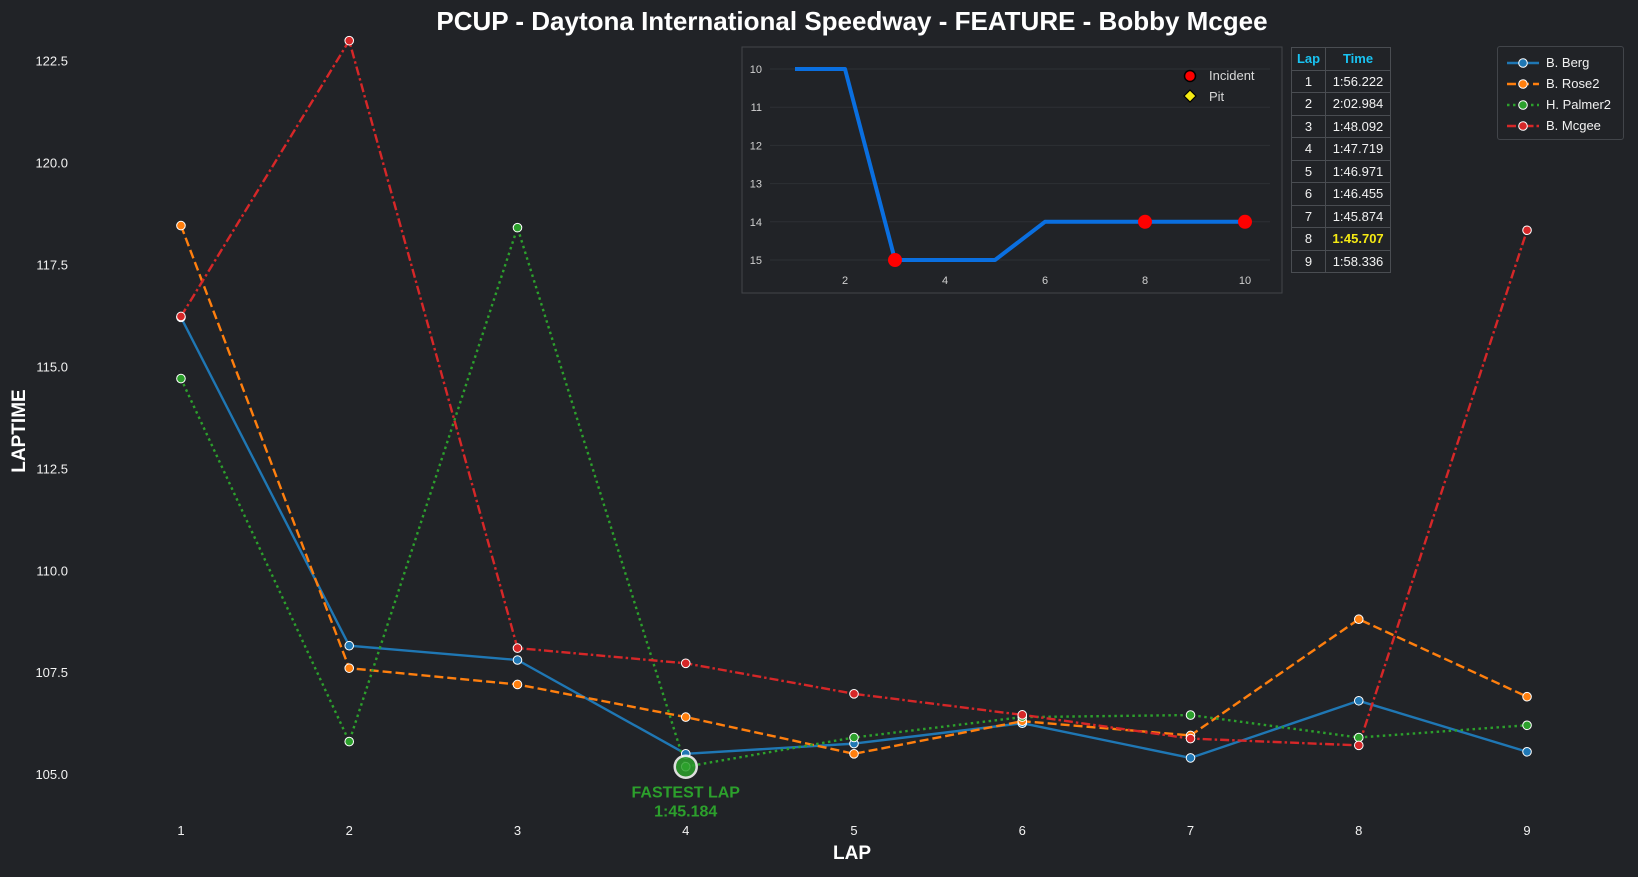 This screenshot has width=1638, height=877. I want to click on inset-y-tick-label: 12, so click(756, 146).